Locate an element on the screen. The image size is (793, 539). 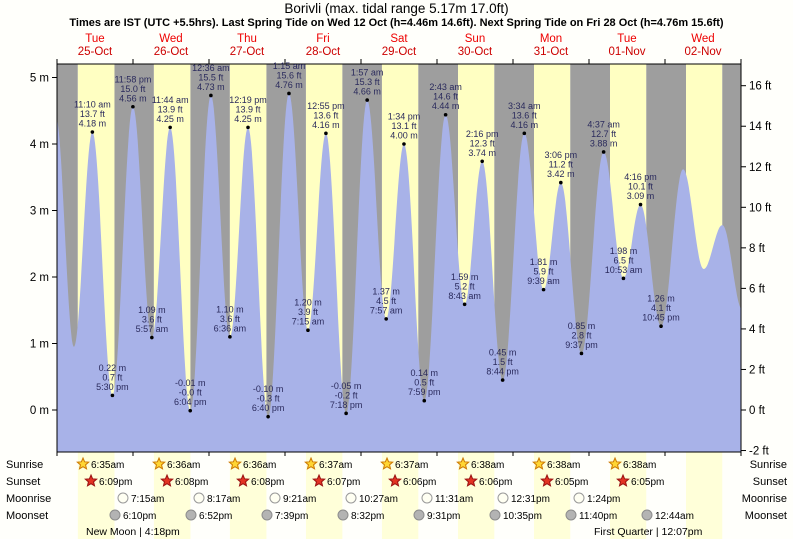
tide-annotation: 0.45 m is located at coordinates (503, 353).